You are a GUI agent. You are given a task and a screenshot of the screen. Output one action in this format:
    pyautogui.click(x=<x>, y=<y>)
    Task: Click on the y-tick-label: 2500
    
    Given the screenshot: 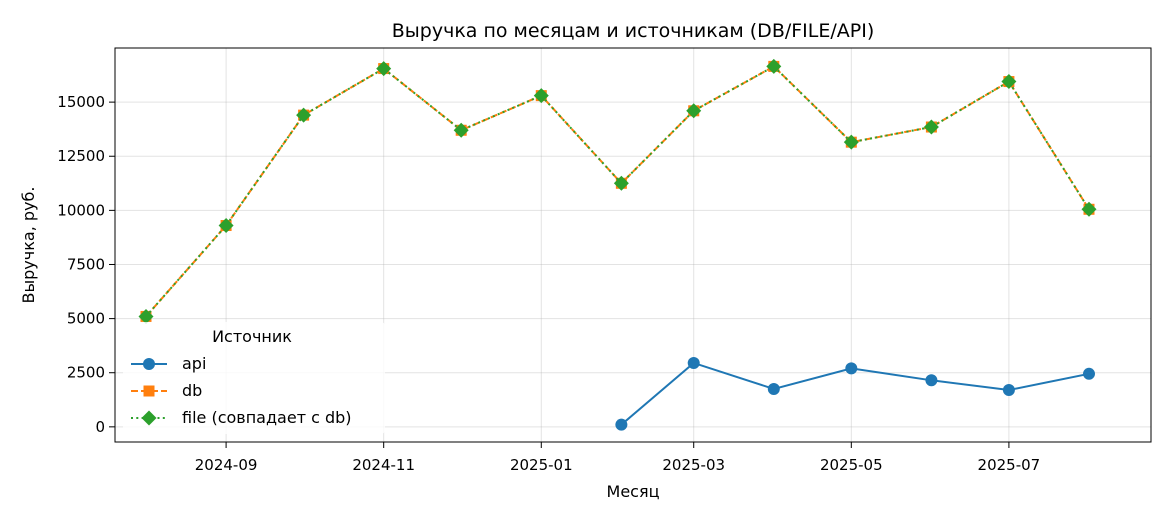 What is the action you would take?
    pyautogui.click(x=86, y=373)
    